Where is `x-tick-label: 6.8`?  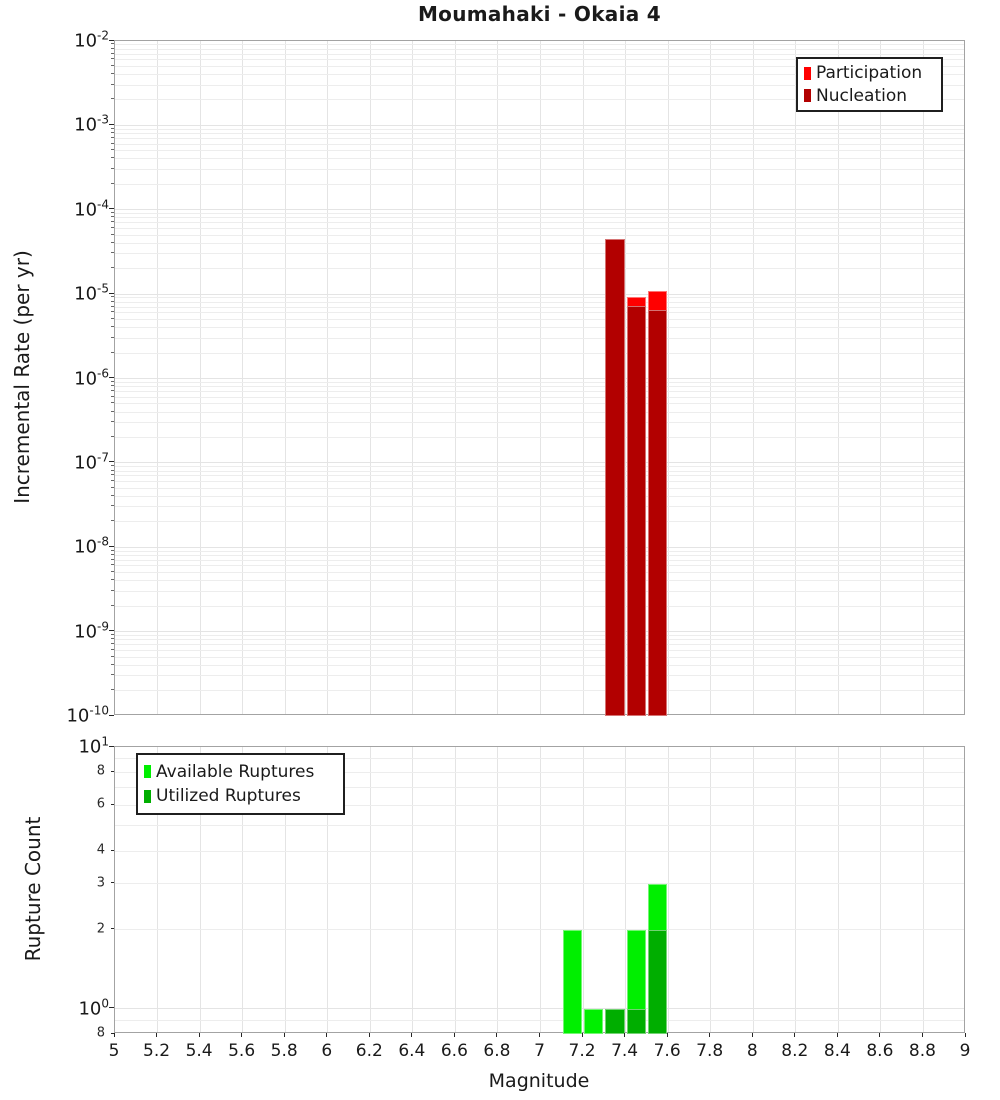 x-tick-label: 6.8 is located at coordinates (497, 1051).